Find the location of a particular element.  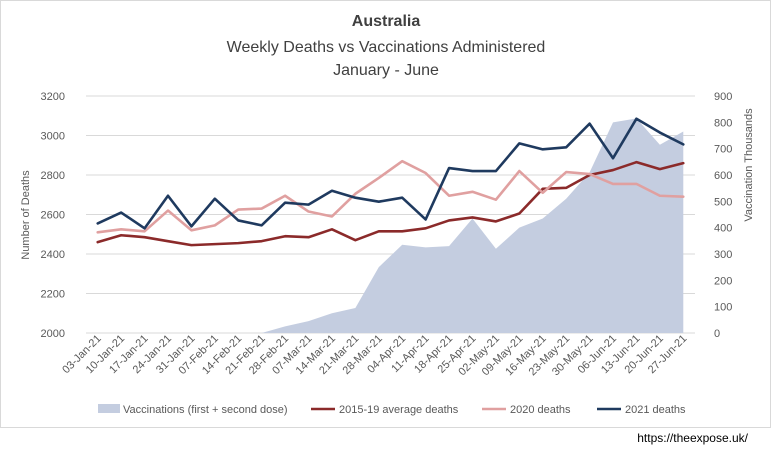

right-tick-label: 100 is located at coordinates (723, 308).